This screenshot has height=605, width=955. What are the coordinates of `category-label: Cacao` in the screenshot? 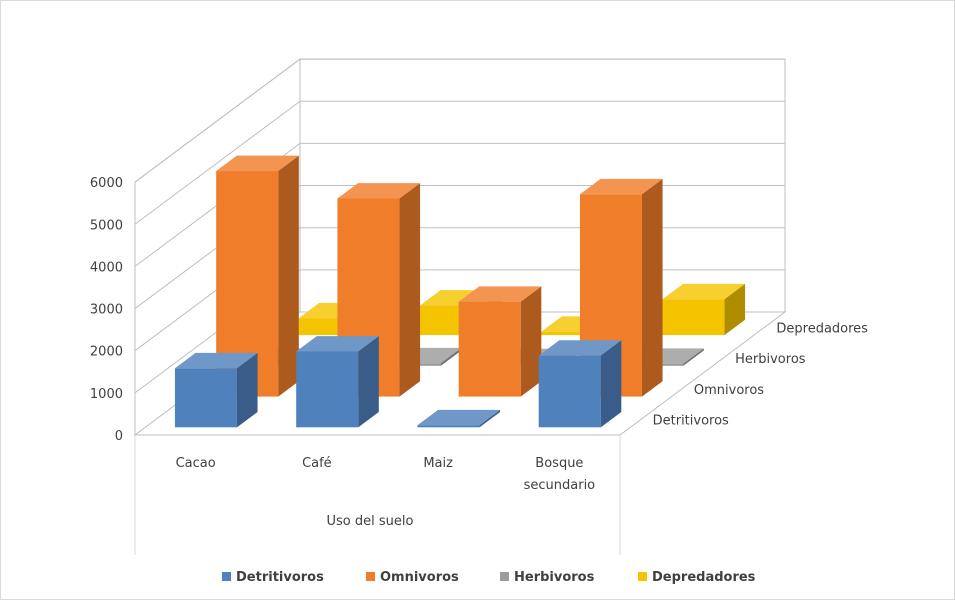 It's located at (196, 463).